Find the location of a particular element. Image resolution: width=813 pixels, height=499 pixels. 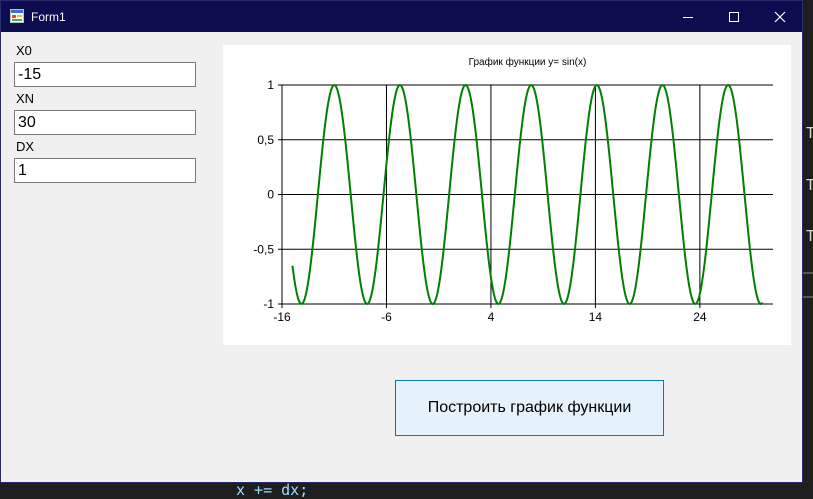

y-tick-label: 0,5 is located at coordinates (265, 140).